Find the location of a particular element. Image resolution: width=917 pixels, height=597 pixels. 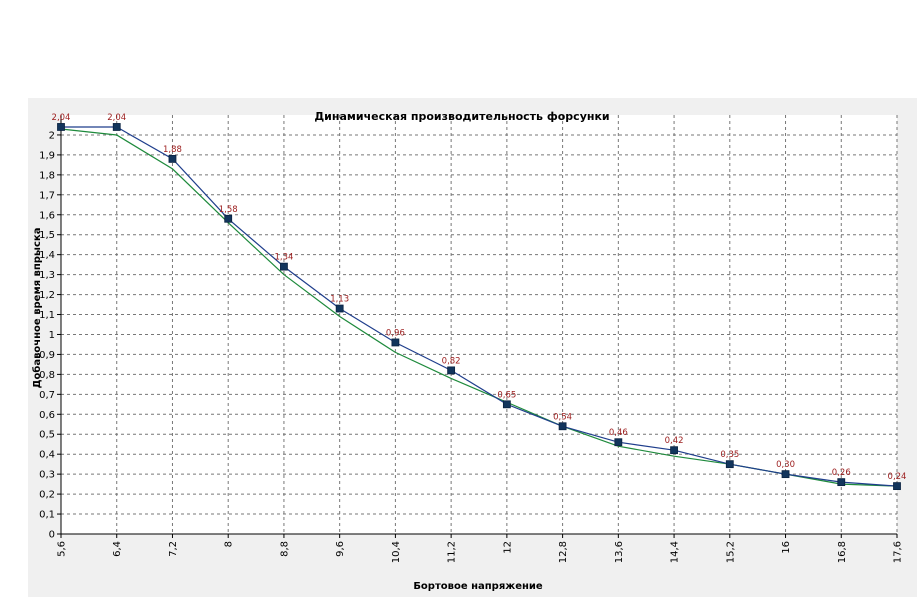

y-tick-label: 1,5 is located at coordinates (47, 235).